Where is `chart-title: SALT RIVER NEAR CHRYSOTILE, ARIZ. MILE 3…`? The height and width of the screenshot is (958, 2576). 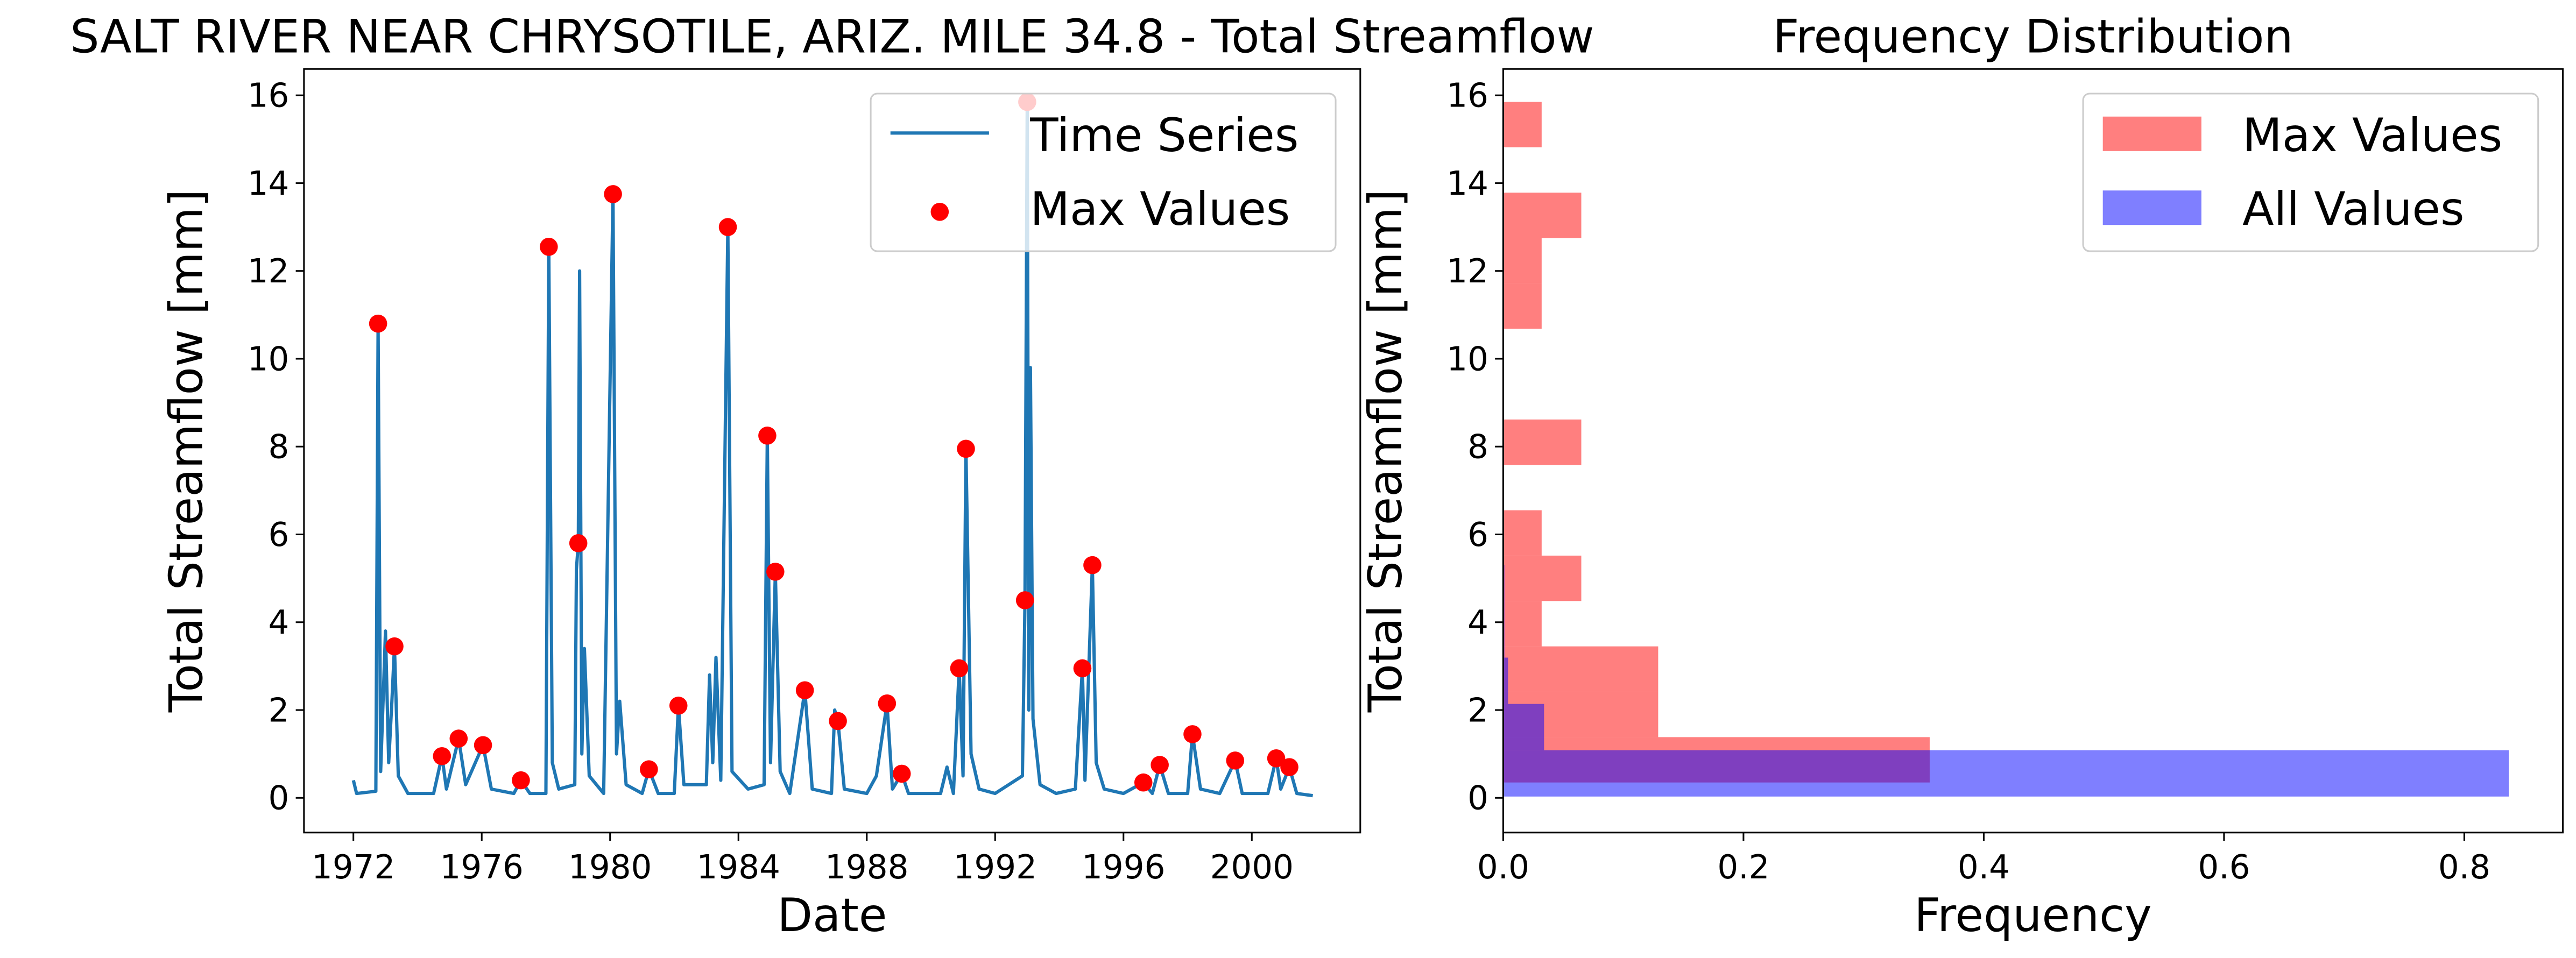 chart-title: SALT RIVER NEAR CHRYSOTILE, ARIZ. MILE 3… is located at coordinates (832, 37).